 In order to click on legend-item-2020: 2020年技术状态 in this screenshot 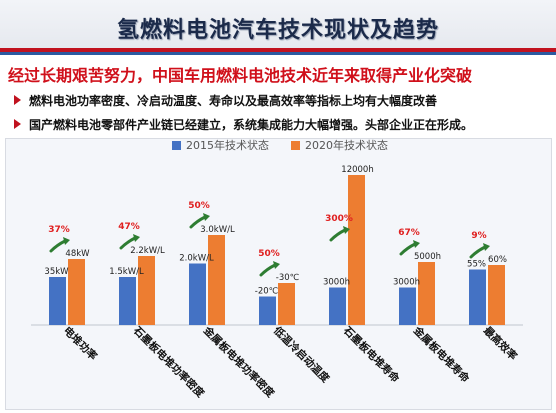, I will do `click(339, 145)`.